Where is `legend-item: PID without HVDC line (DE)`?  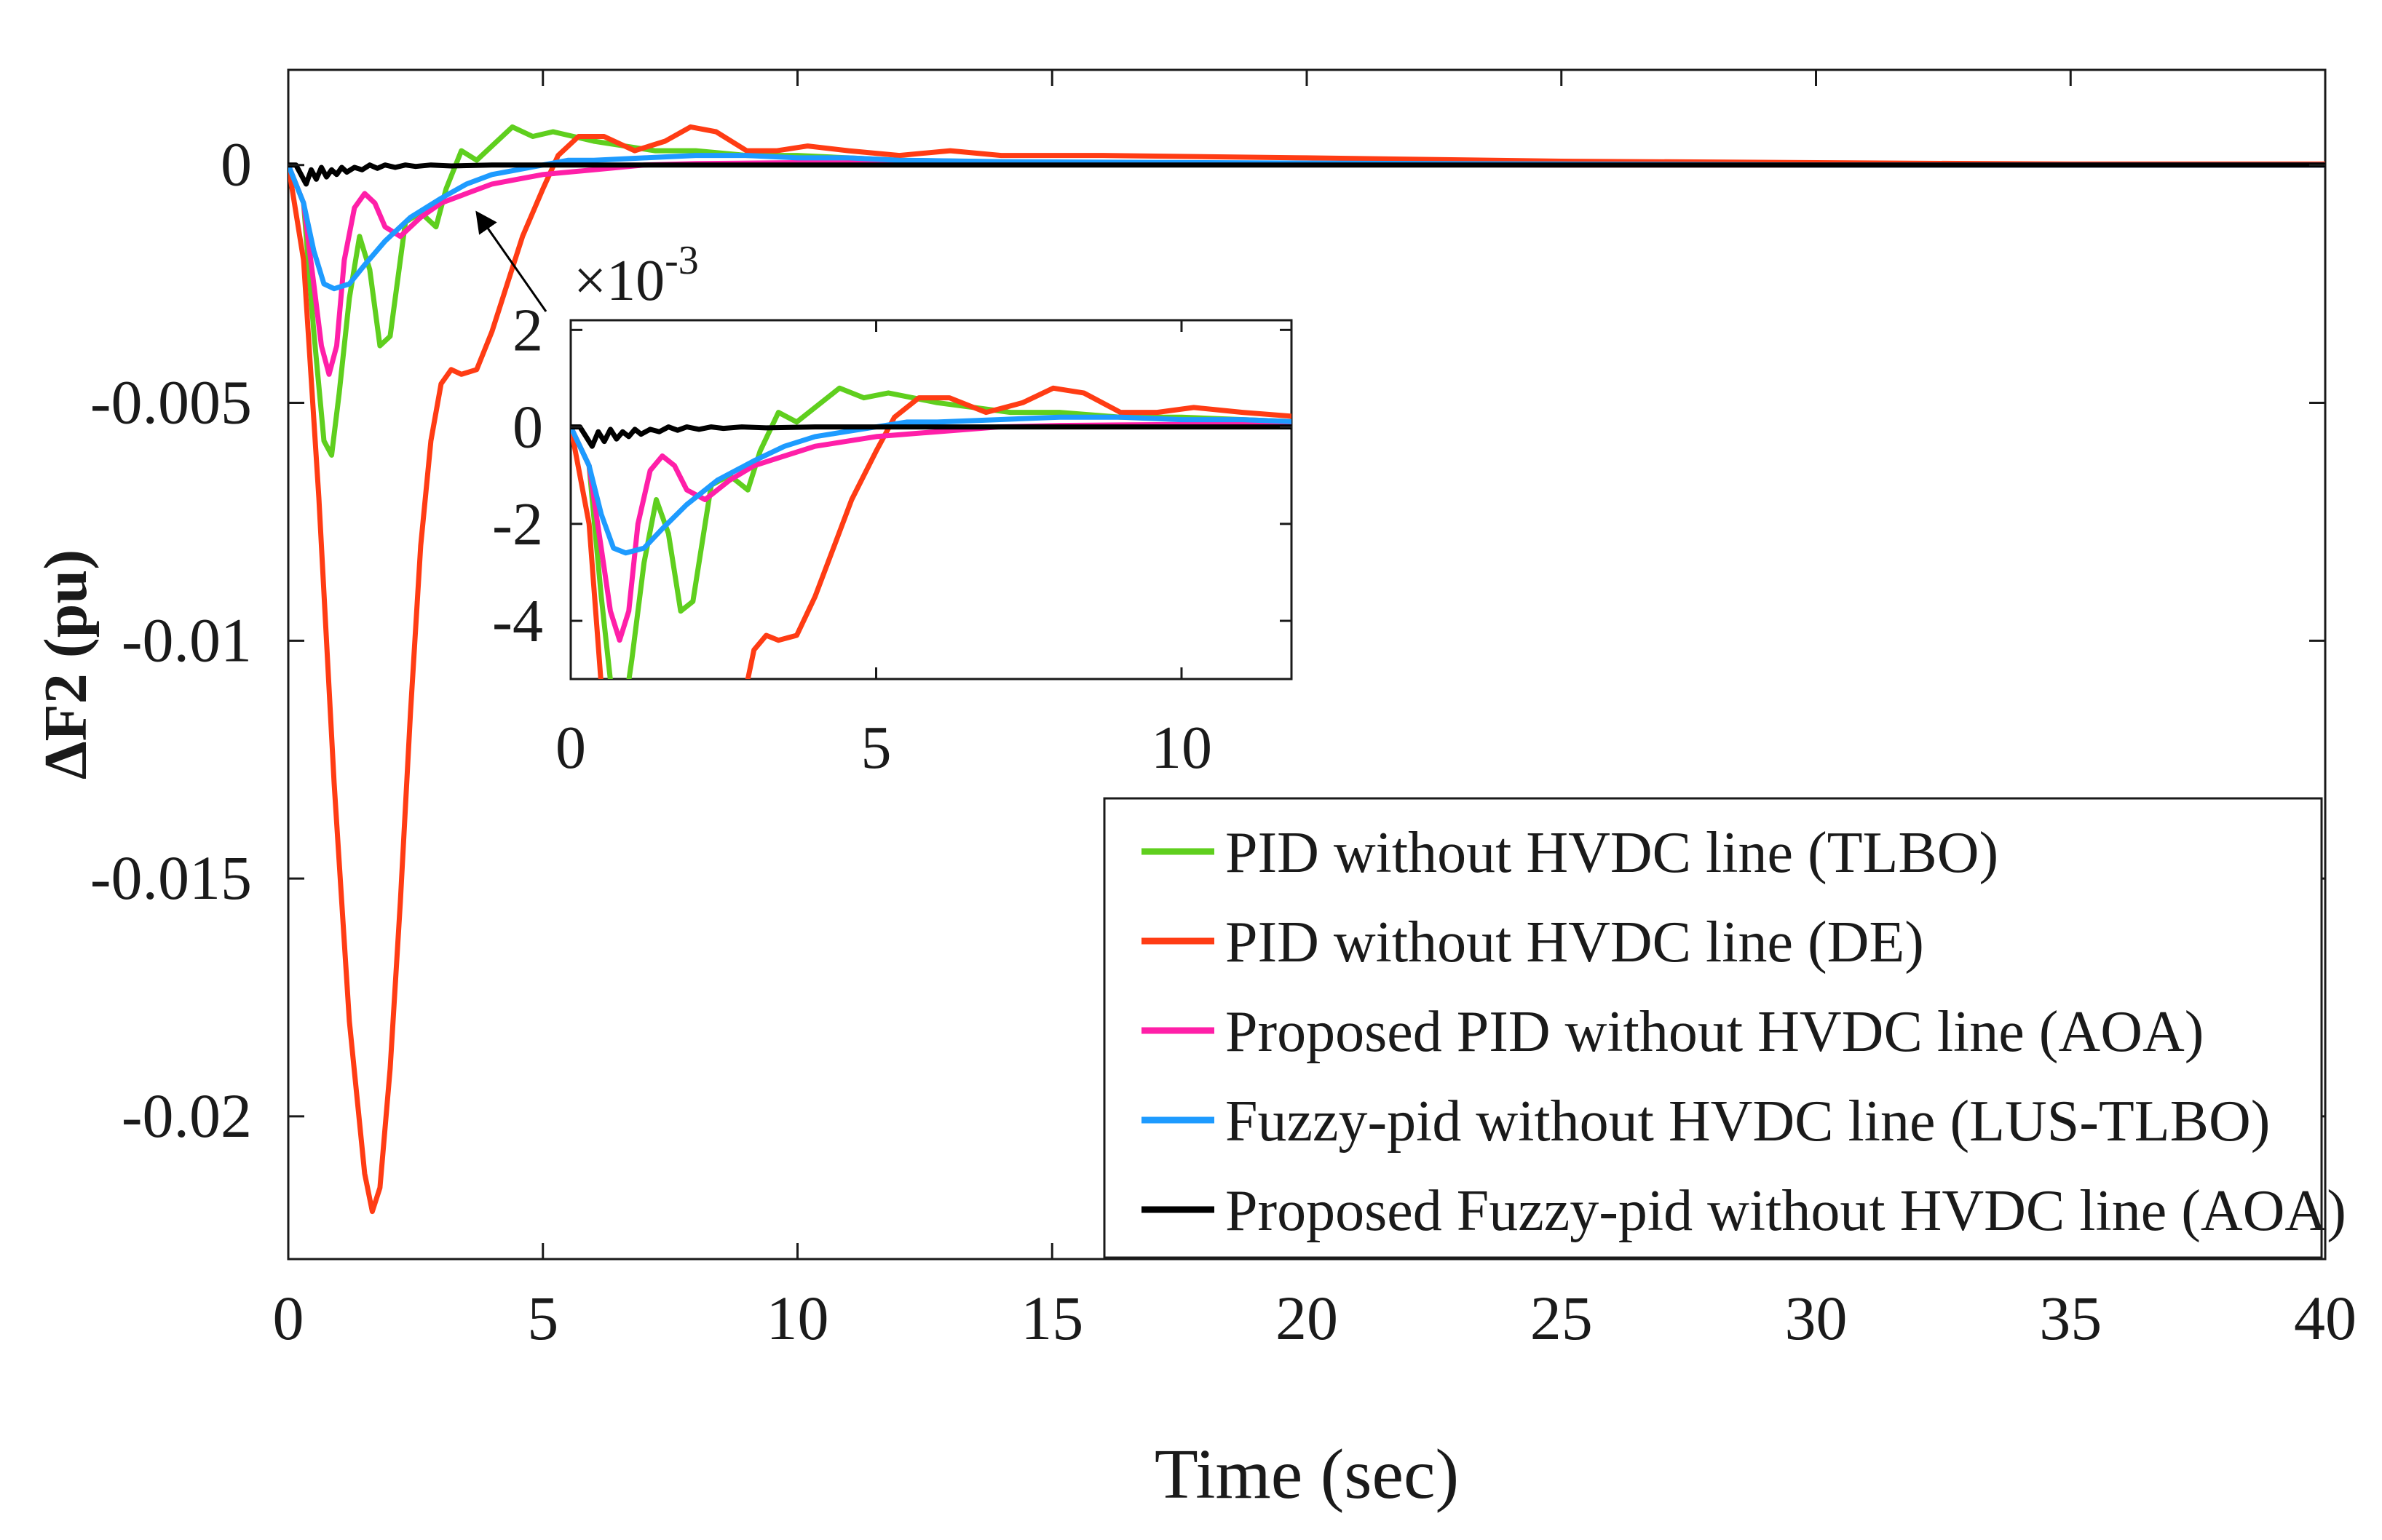
legend-item: PID without HVDC line (DE) is located at coordinates (1532, 942).